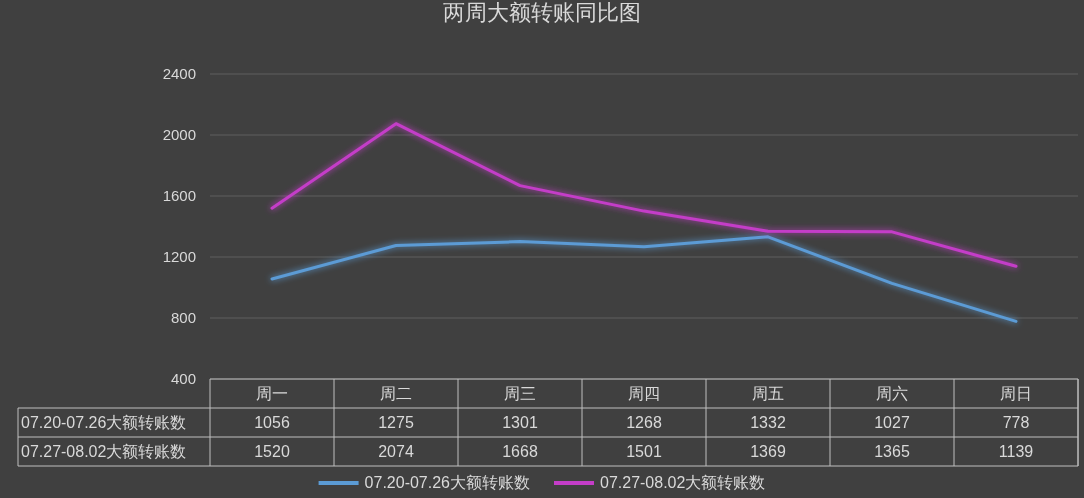 The image size is (1084, 498). Describe the element at coordinates (104, 422) in the screenshot. I see `text: 07.20-07.26大额转账数` at that location.